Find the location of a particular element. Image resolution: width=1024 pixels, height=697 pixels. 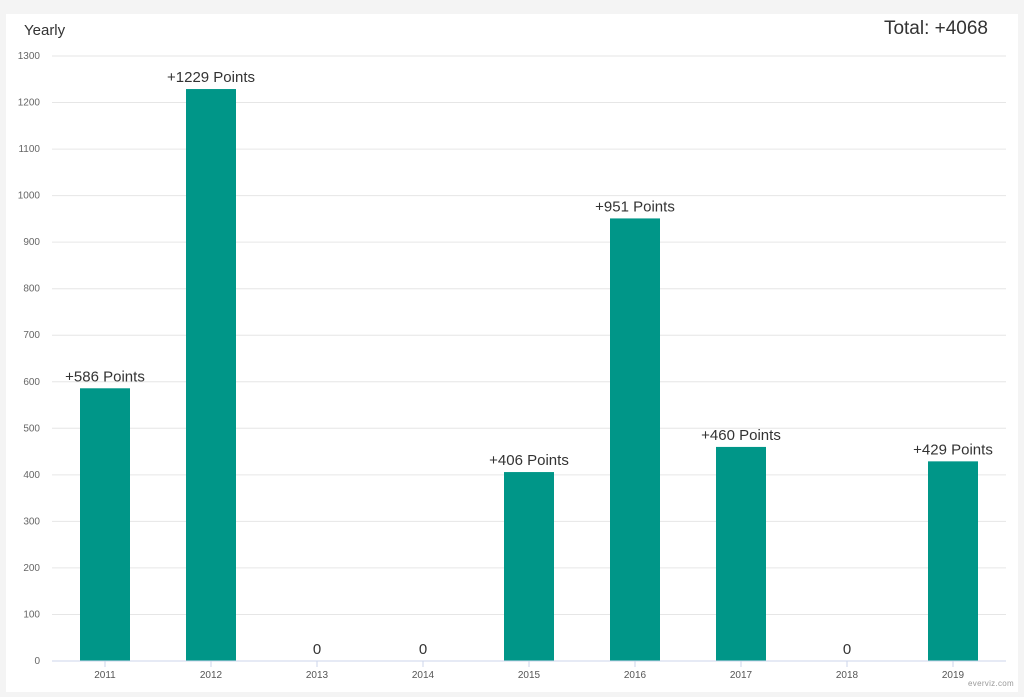

x-tick-label: 2015 is located at coordinates (529, 675).